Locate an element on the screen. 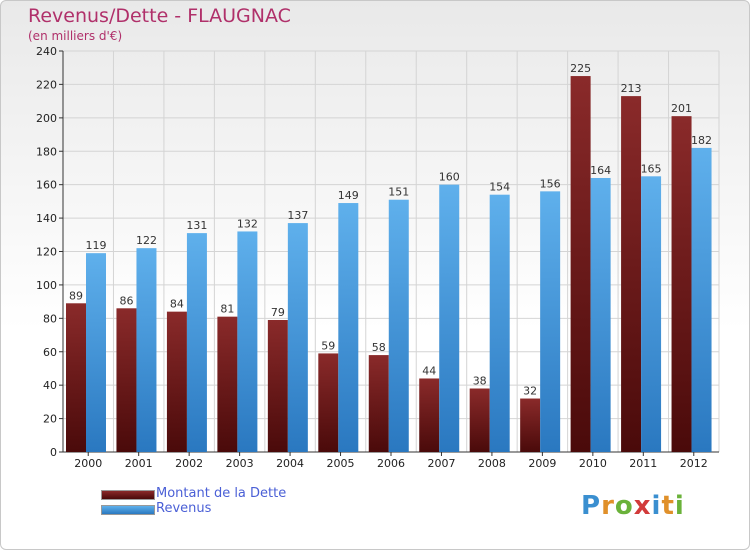 The height and width of the screenshot is (550, 750). data-label-dette: 44 is located at coordinates (429, 370).